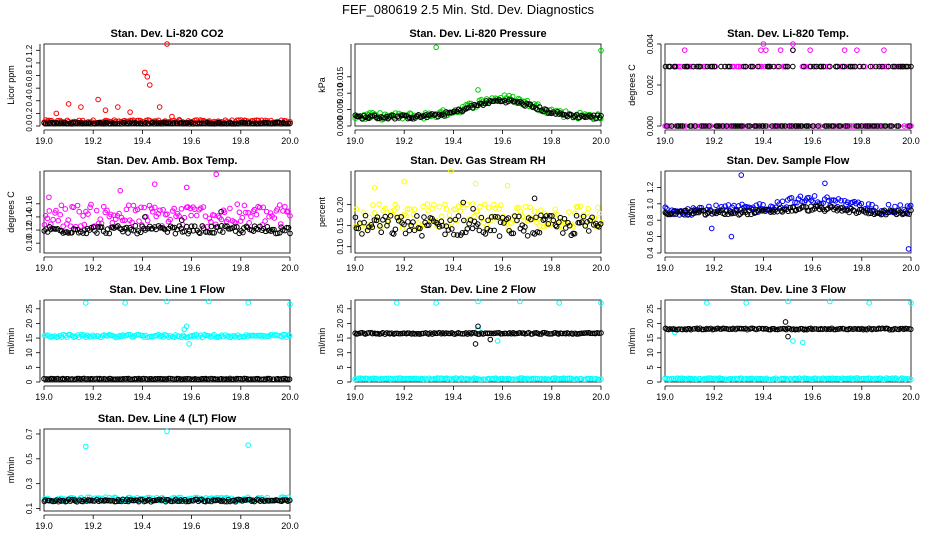  Describe the element at coordinates (29, 243) in the screenshot. I see `y-tick-label: 0.10` at that location.